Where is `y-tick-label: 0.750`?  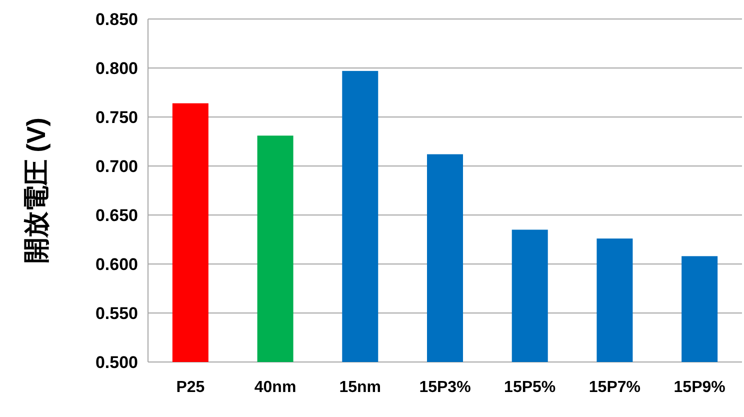
y-tick-label: 0.750 is located at coordinates (116, 117).